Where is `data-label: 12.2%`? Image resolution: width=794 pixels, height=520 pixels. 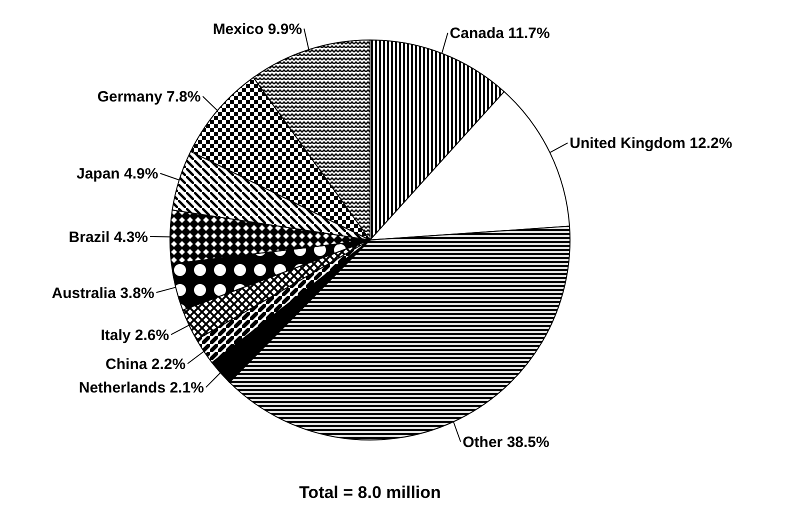
data-label: 12.2% is located at coordinates (711, 143).